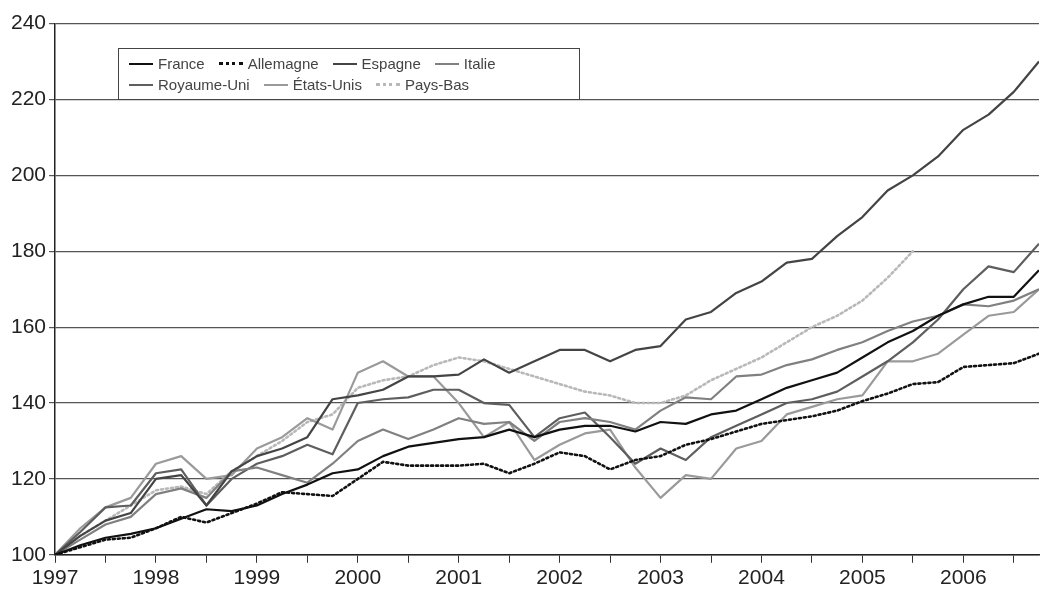  Describe the element at coordinates (28, 22) in the screenshot. I see `y-tick-label: 240` at that location.